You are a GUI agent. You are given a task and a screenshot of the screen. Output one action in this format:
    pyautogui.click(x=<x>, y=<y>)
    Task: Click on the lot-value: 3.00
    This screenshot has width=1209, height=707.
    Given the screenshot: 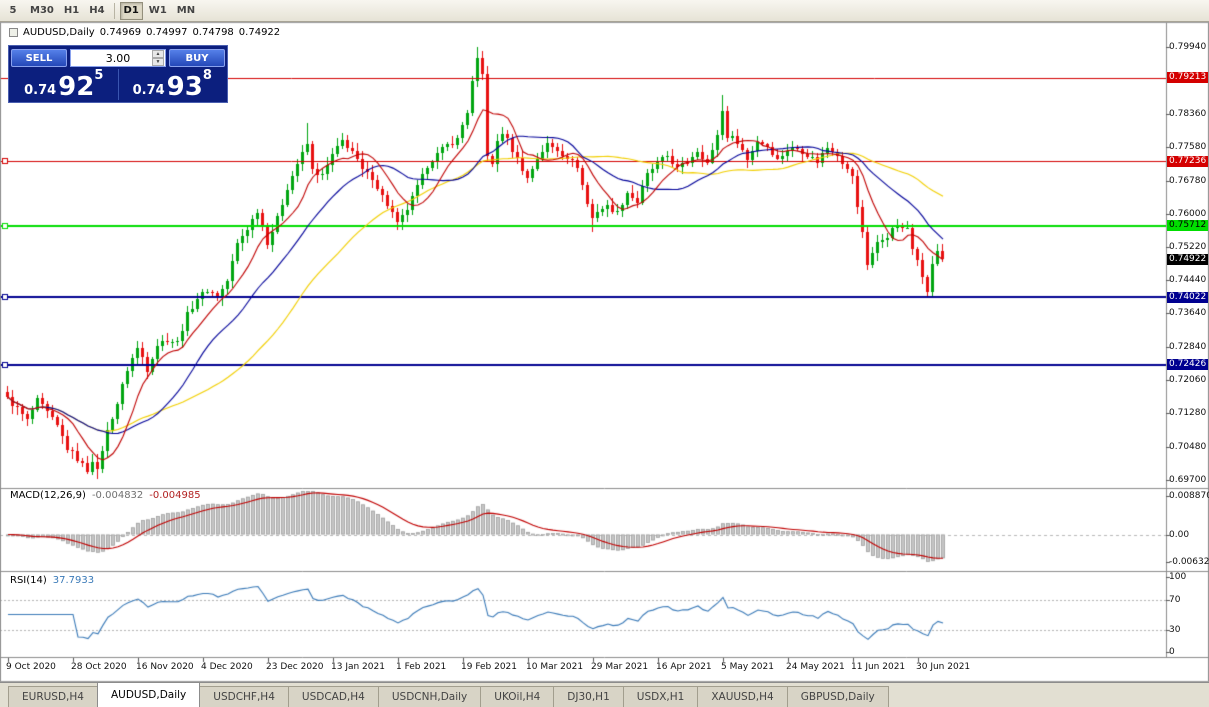 What is the action you would take?
    pyautogui.click(x=118, y=58)
    